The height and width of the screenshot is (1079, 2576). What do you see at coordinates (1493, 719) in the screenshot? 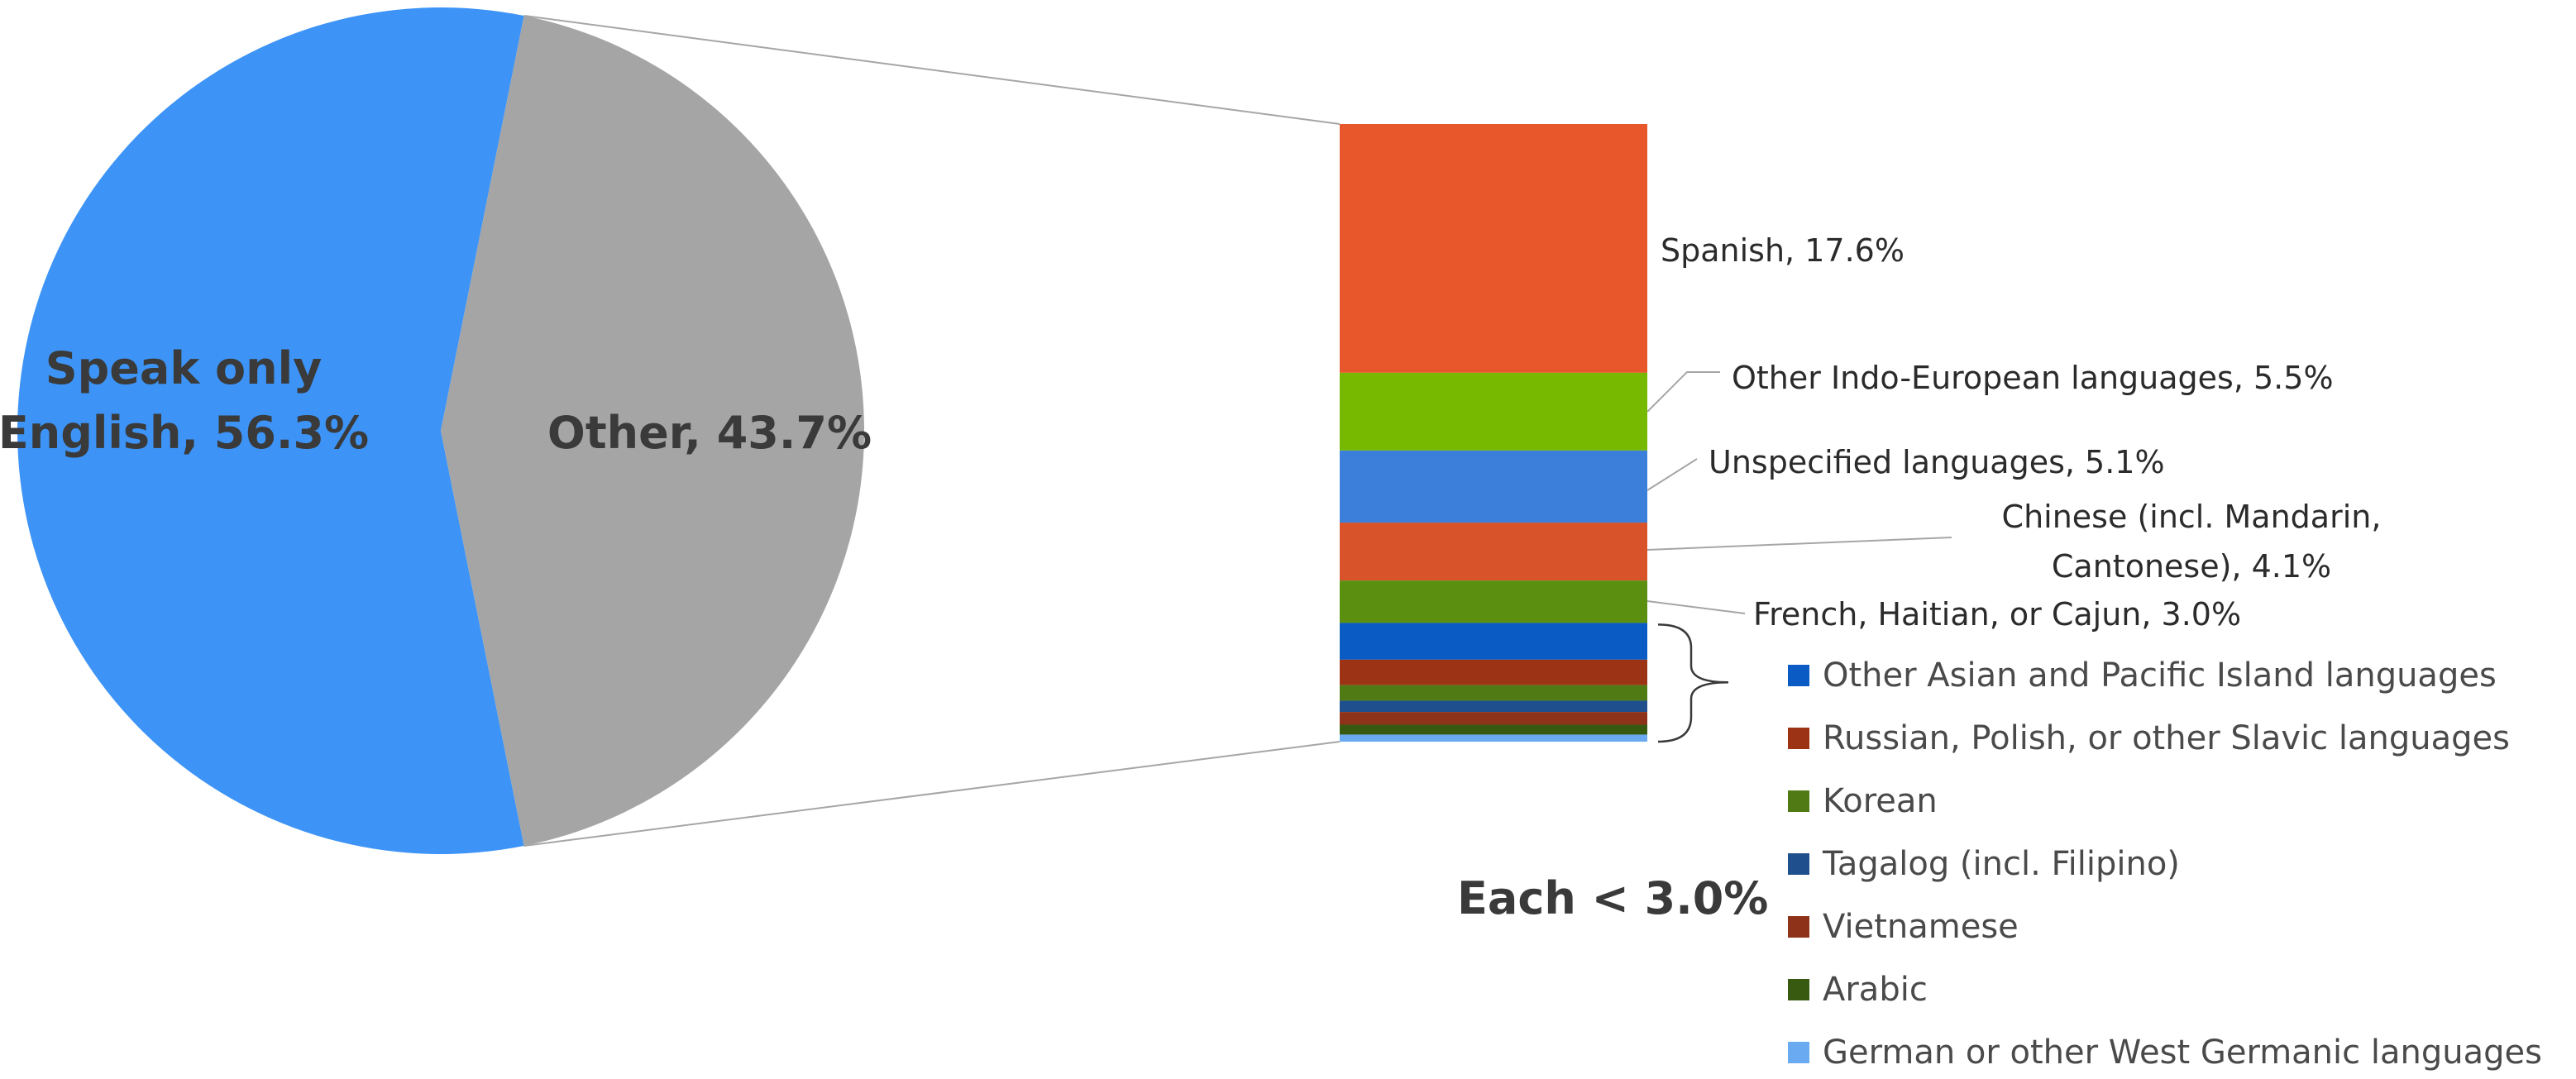
I see `bar-segment-vietnamese` at bounding box center [1493, 719].